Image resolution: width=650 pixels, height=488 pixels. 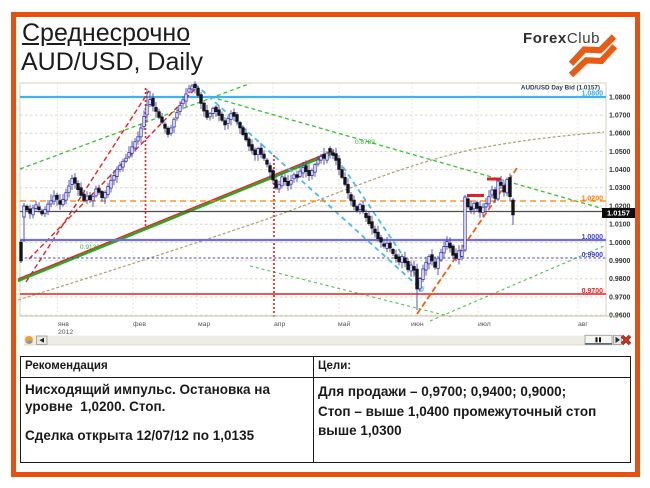 What do you see at coordinates (560, 88) in the screenshot?
I see `svg-text: AUD/USD Day Bid (1.0157)` at bounding box center [560, 88].